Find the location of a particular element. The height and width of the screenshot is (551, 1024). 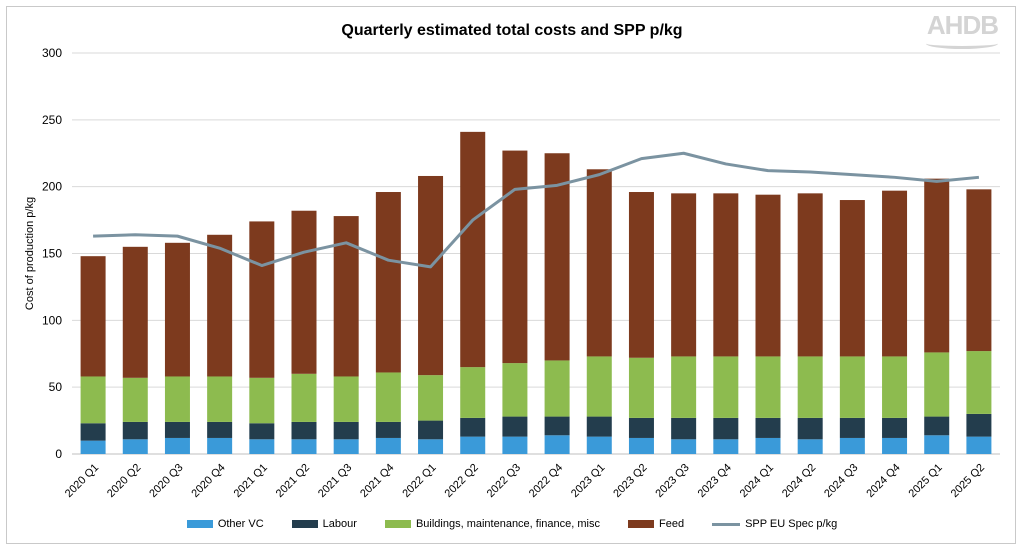

y-tick-label: 250 is located at coordinates (52, 120).